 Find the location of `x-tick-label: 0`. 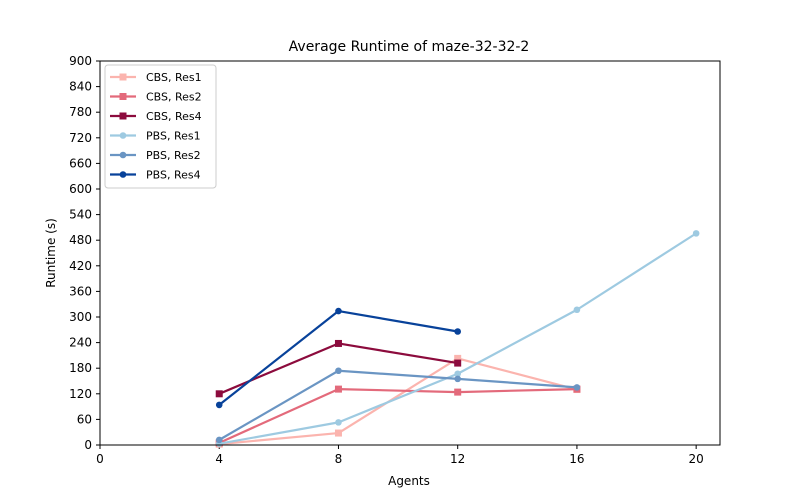

x-tick-label: 0 is located at coordinates (100, 459).